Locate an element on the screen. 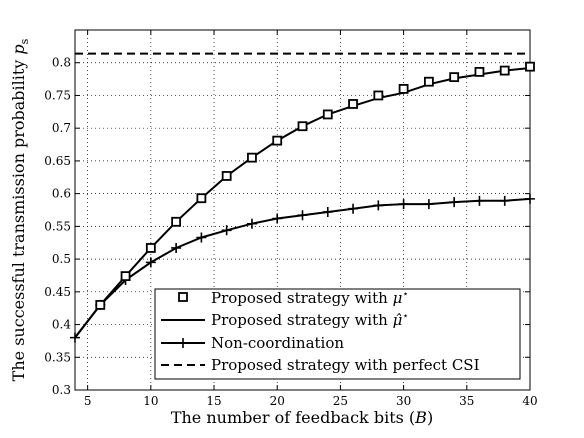  x-tick-label: 30 is located at coordinates (403, 401).